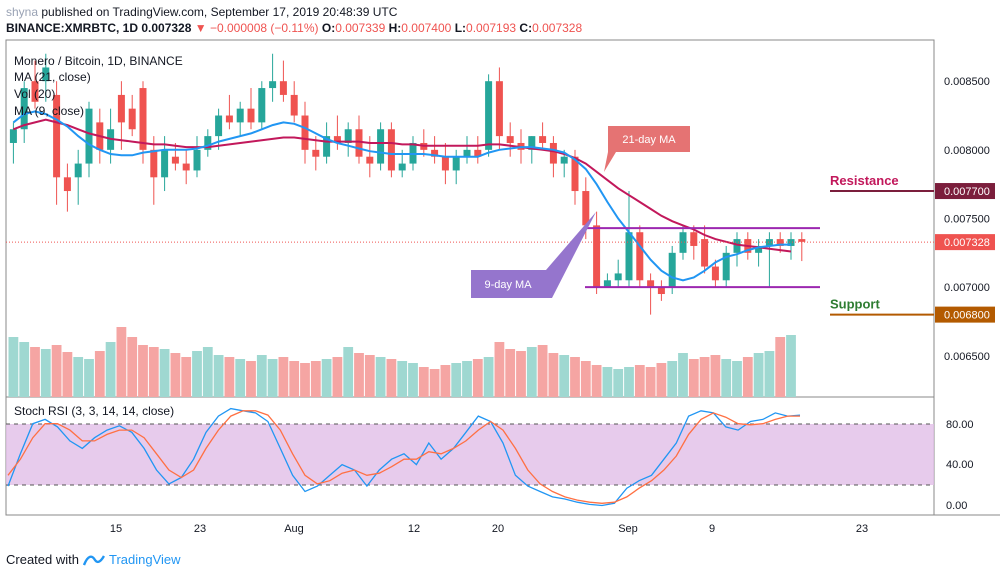 The height and width of the screenshot is (579, 1006). I want to click on support-label: Support, so click(855, 304).